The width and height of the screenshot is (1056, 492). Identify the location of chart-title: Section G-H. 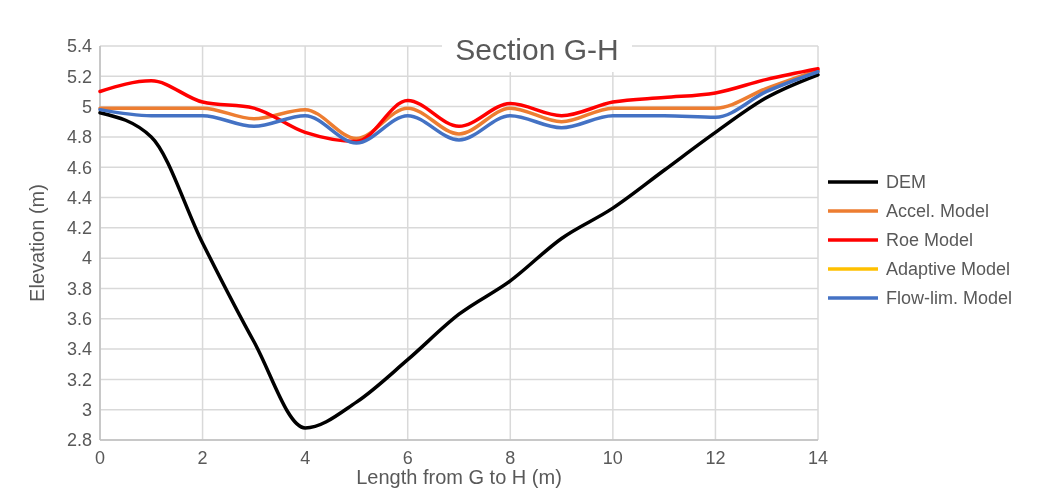
(537, 49).